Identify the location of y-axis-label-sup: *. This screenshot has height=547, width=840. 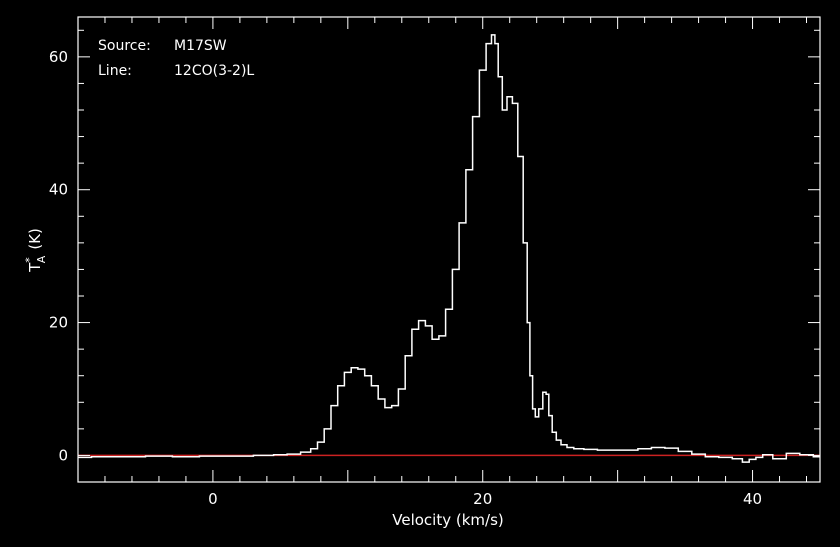
(29, 260).